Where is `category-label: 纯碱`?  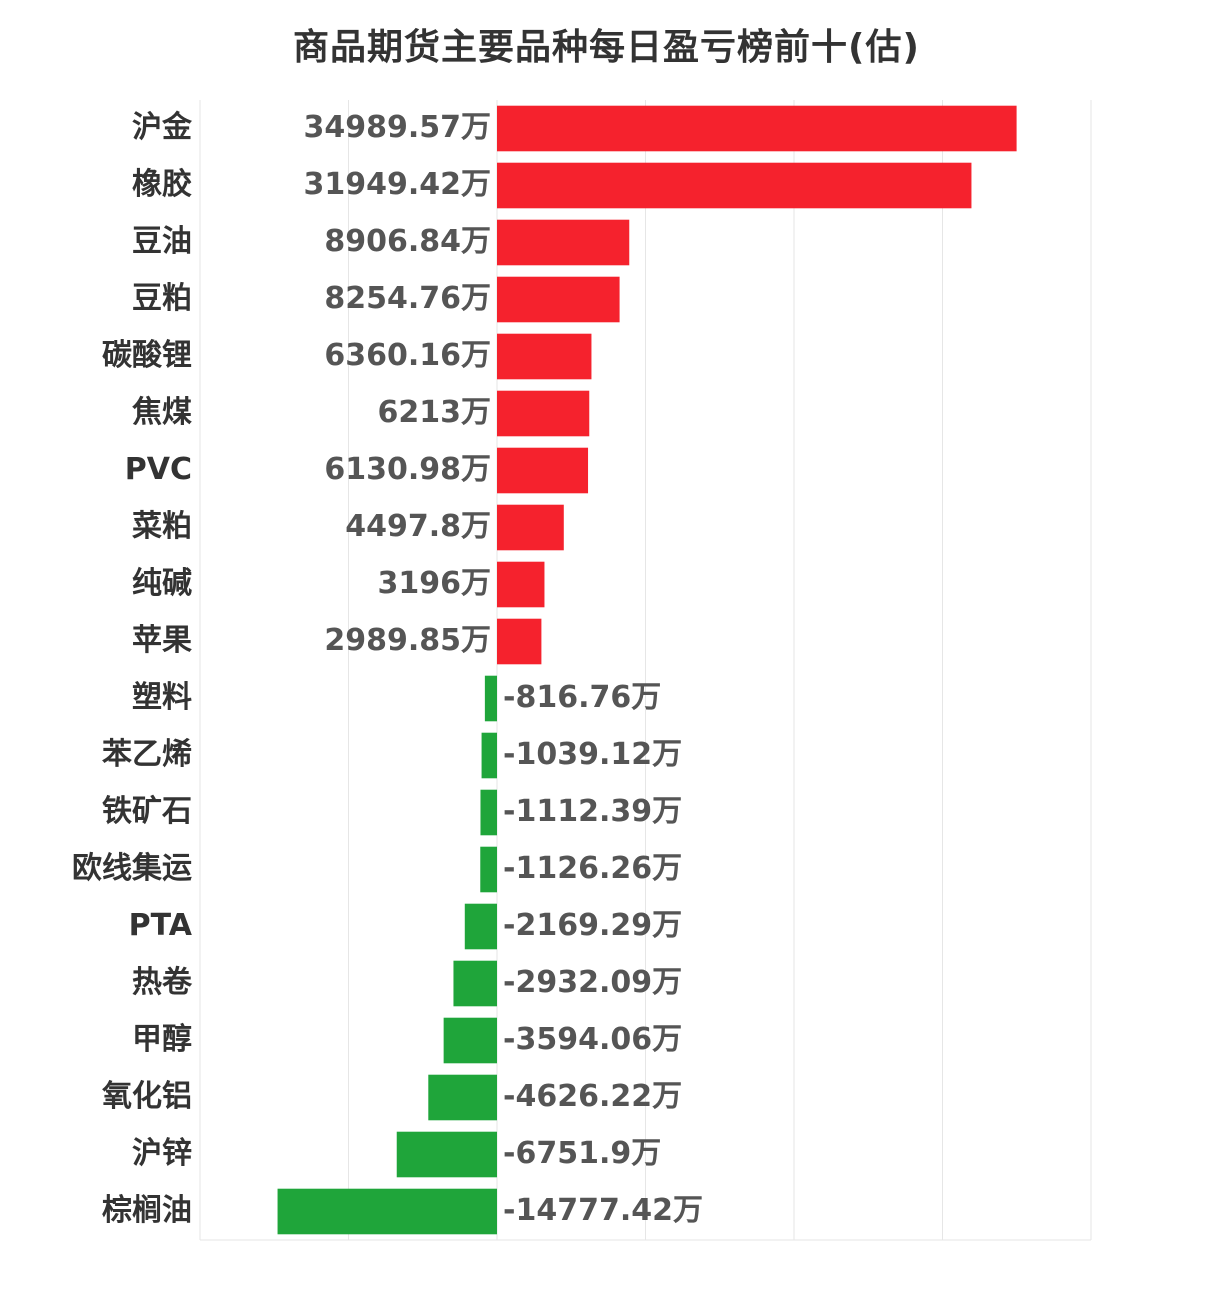
category-label: 纯碱 is located at coordinates (162, 583).